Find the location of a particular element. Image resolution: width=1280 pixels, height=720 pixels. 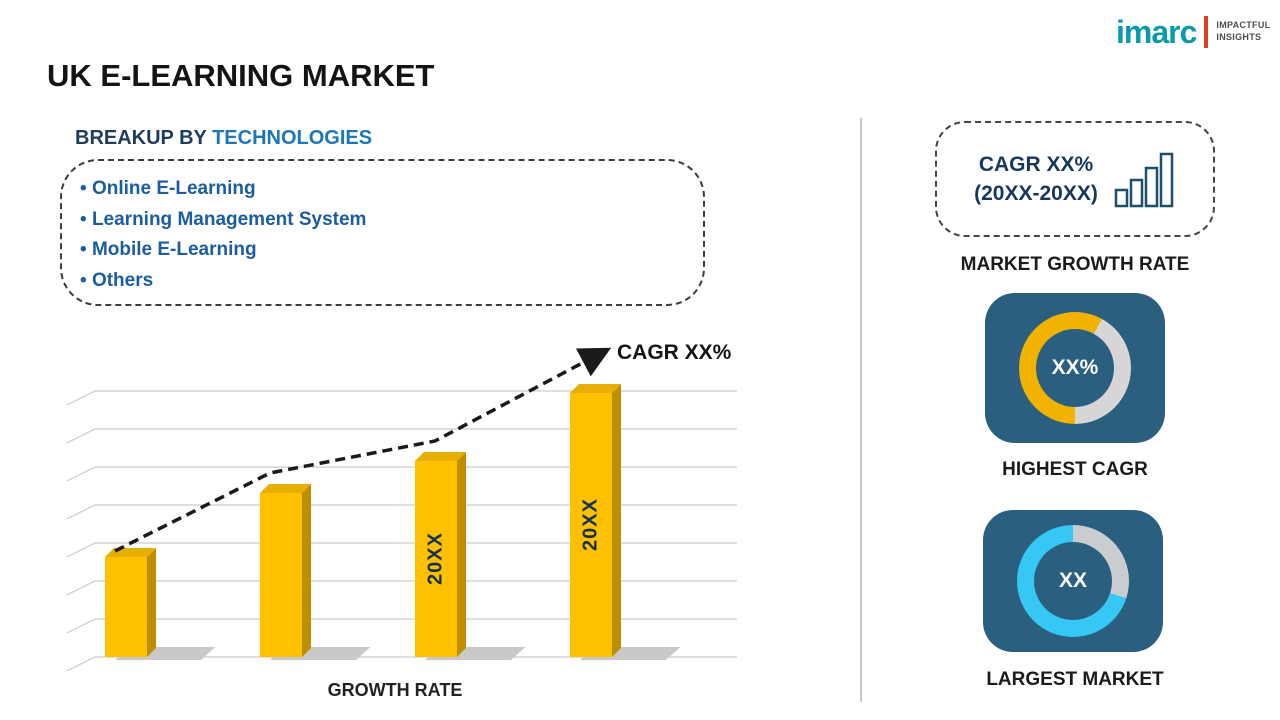

largest-market-card: XX is located at coordinates (1073, 581).